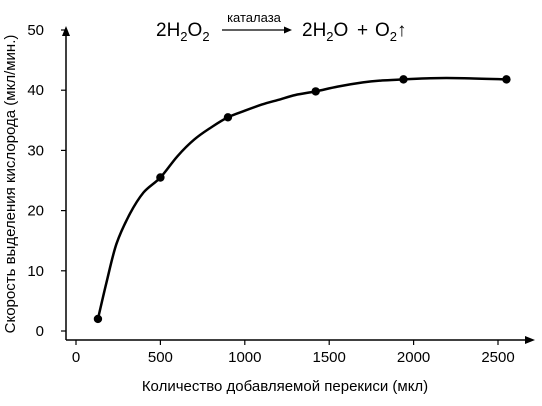 The image size is (542, 406). What do you see at coordinates (362, 30) in the screenshot?
I see `plus-sign: +` at bounding box center [362, 30].